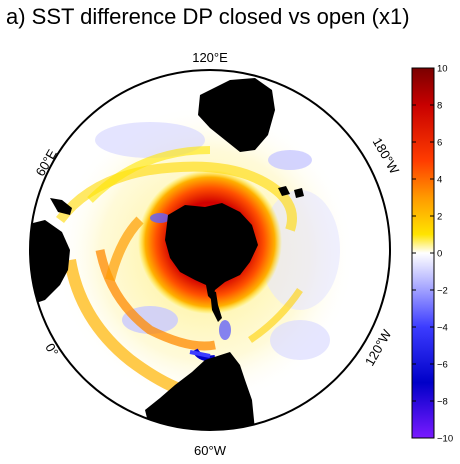 This screenshot has width=460, height=464. I want to click on colorbar-tick-label: −2, so click(442, 291).